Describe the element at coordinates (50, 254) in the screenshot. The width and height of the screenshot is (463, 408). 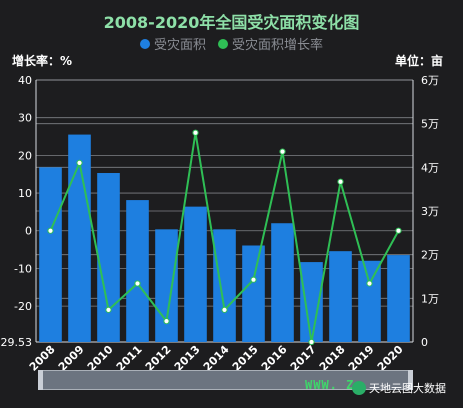
I see `bar-2008` at that location.